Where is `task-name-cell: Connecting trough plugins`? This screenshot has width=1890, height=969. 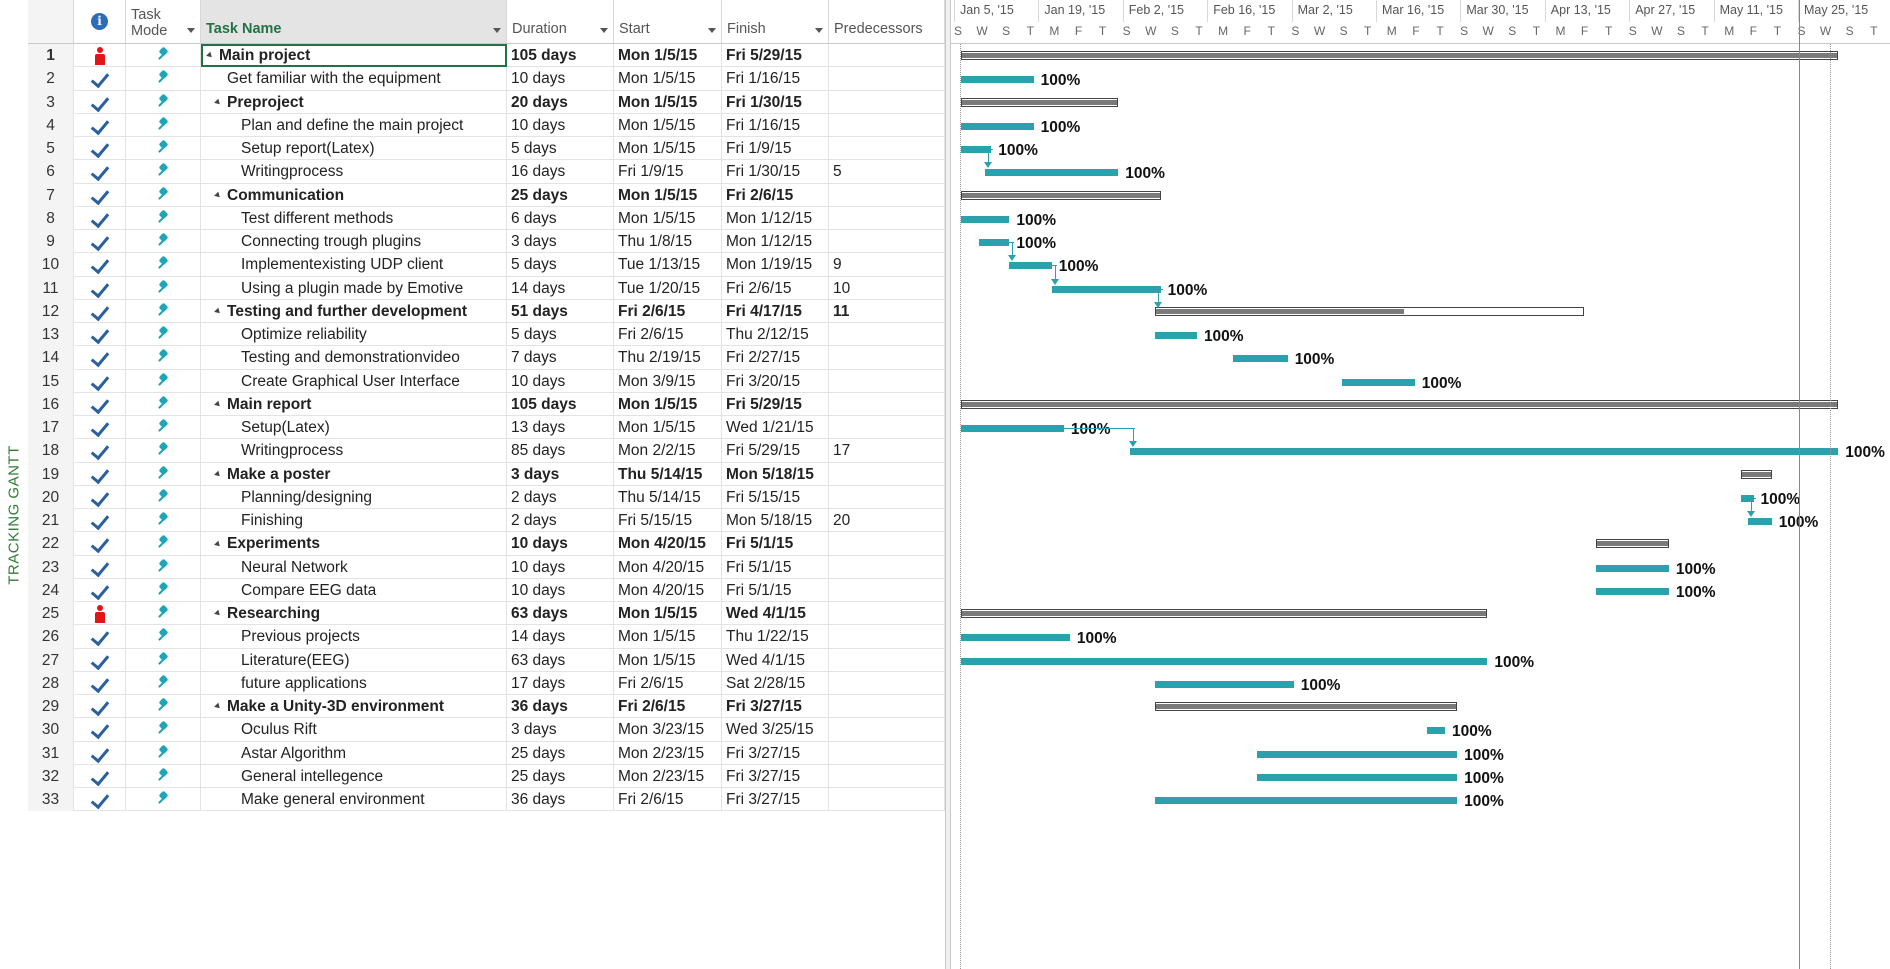 task-name-cell: Connecting trough plugins is located at coordinates (354, 242).